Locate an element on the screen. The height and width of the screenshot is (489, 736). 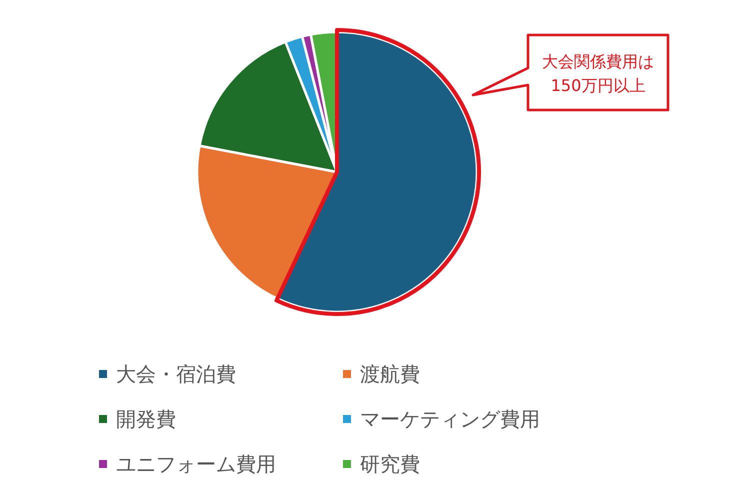
legend-label: マーケティング費用 is located at coordinates (450, 419).